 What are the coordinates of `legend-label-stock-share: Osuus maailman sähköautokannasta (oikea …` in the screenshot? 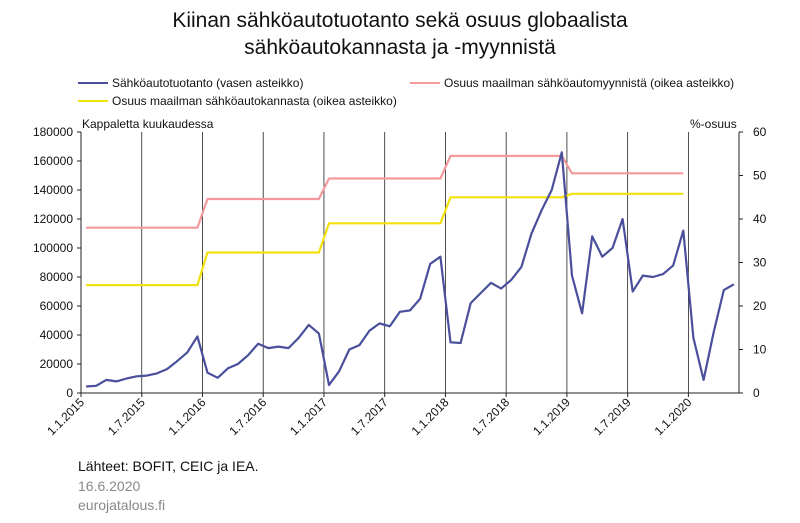 It's located at (254, 101).